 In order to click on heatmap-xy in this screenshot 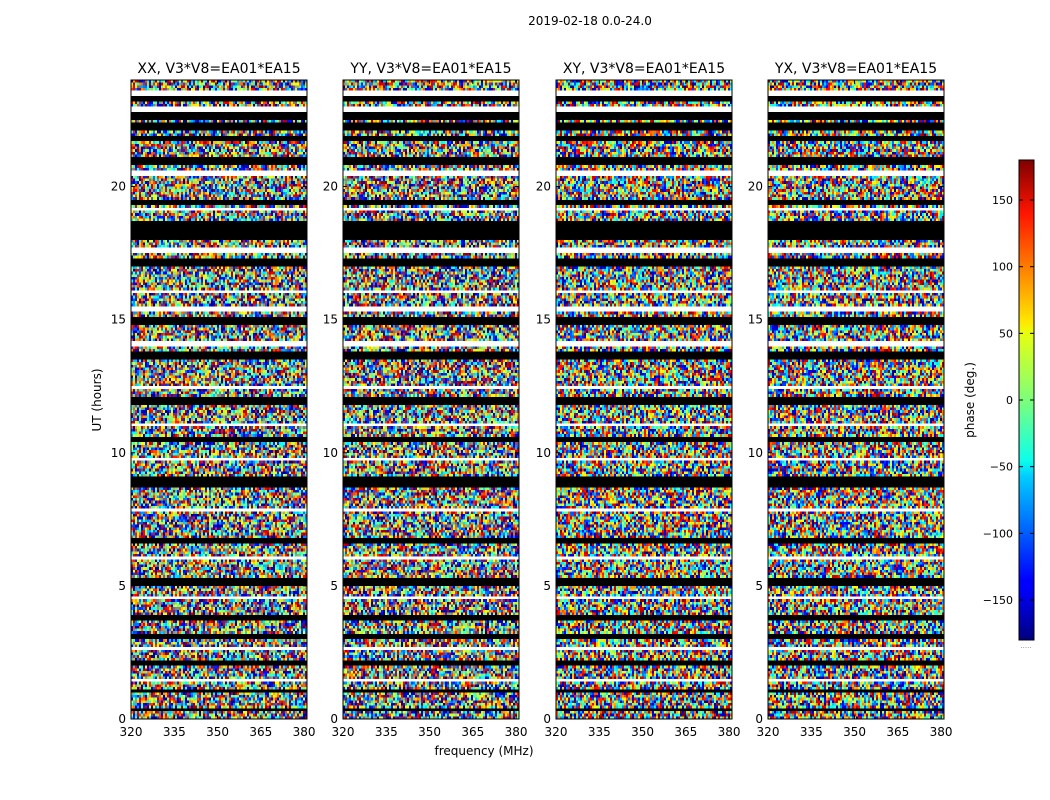, I will do `click(644, 399)`.